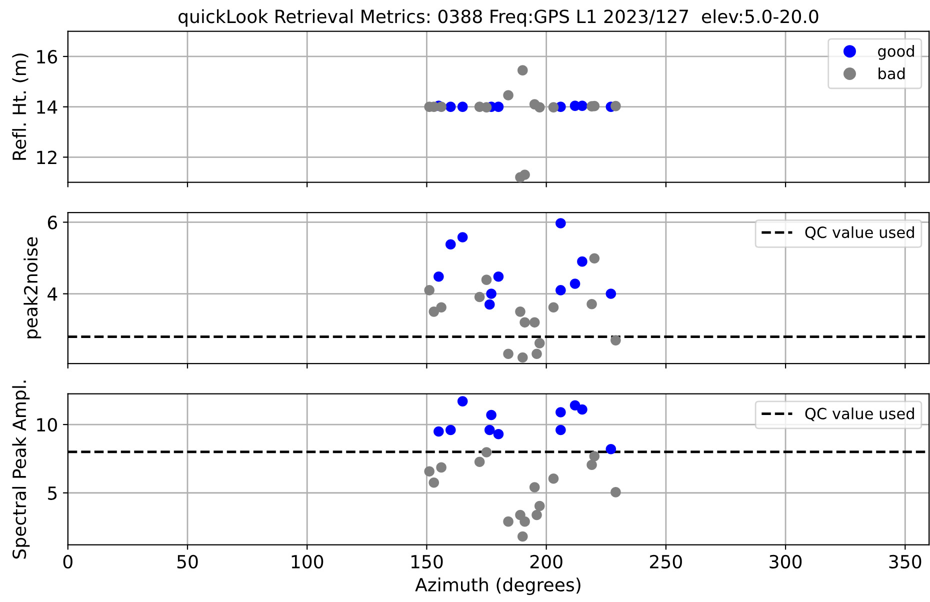 This screenshot has width=930, height=602. What do you see at coordinates (498, 18) in the screenshot?
I see `chart-title: quickLook Retrieval Metrics: 0388 Freq:GPS L1 2023/127 elev:5.0-20.0` at bounding box center [498, 18].